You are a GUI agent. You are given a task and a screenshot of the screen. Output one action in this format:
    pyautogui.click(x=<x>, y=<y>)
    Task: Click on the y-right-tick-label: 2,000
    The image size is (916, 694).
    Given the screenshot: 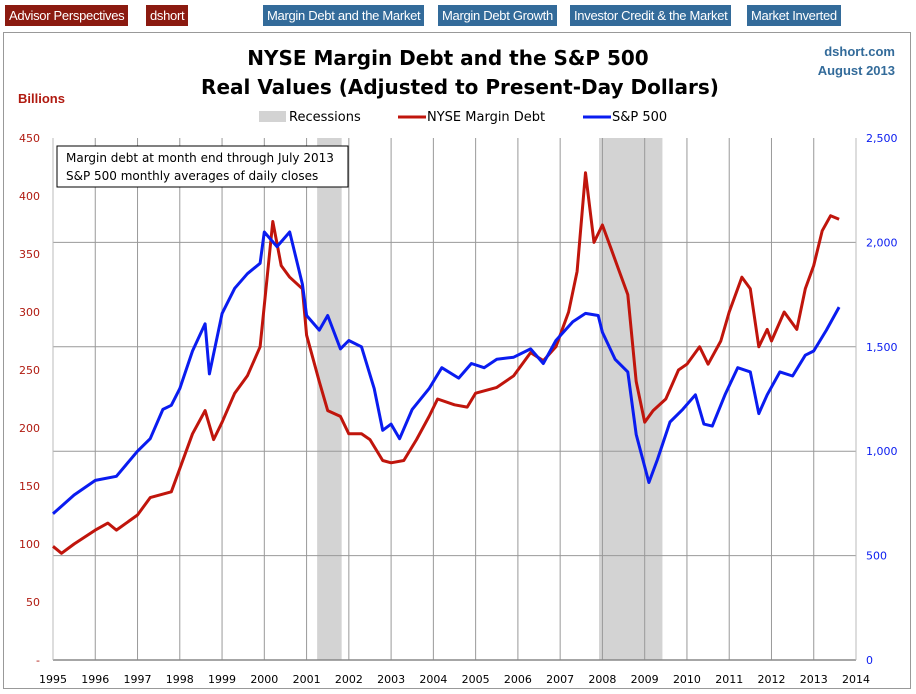 What is the action you would take?
    pyautogui.click(x=882, y=242)
    